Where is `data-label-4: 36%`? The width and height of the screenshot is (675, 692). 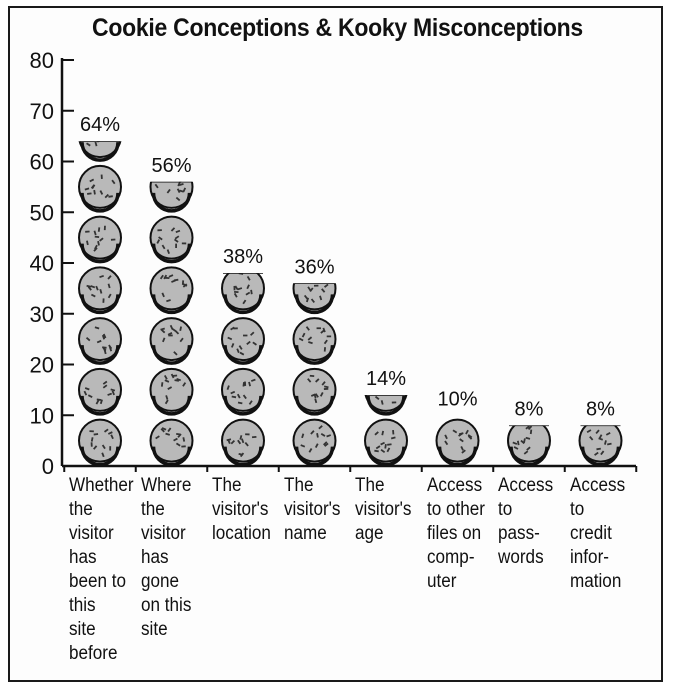 data-label-4: 36% is located at coordinates (314, 267).